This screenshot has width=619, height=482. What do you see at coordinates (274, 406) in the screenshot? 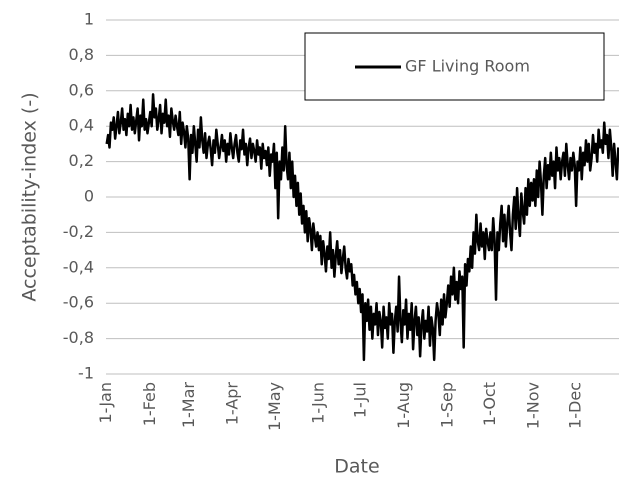
I see `x-tick-label: 1-May` at bounding box center [274, 406].